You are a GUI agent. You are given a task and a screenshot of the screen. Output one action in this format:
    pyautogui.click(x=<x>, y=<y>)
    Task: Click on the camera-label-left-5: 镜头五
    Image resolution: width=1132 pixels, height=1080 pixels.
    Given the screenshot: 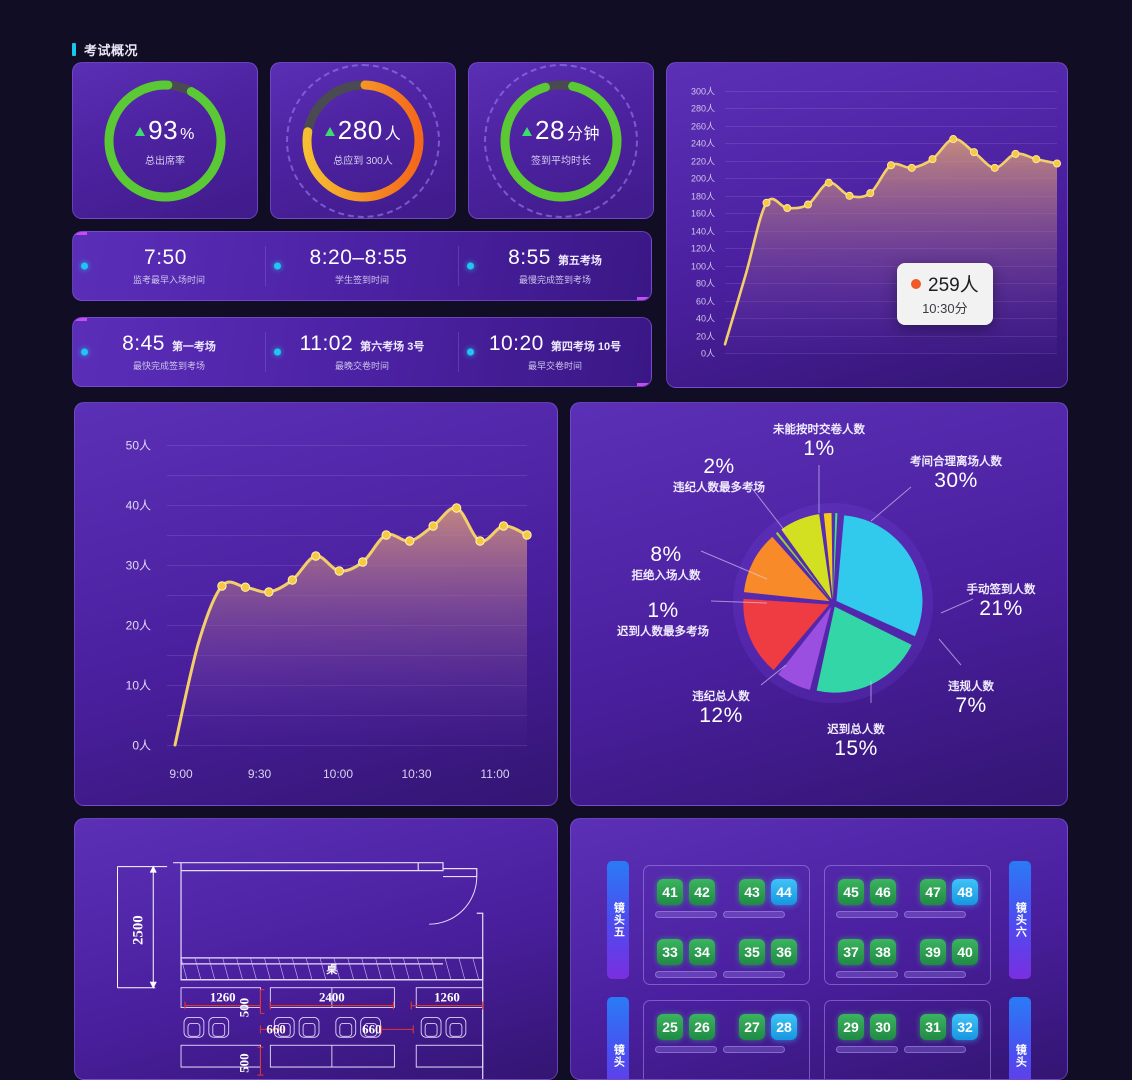 What is the action you would take?
    pyautogui.click(x=618, y=920)
    